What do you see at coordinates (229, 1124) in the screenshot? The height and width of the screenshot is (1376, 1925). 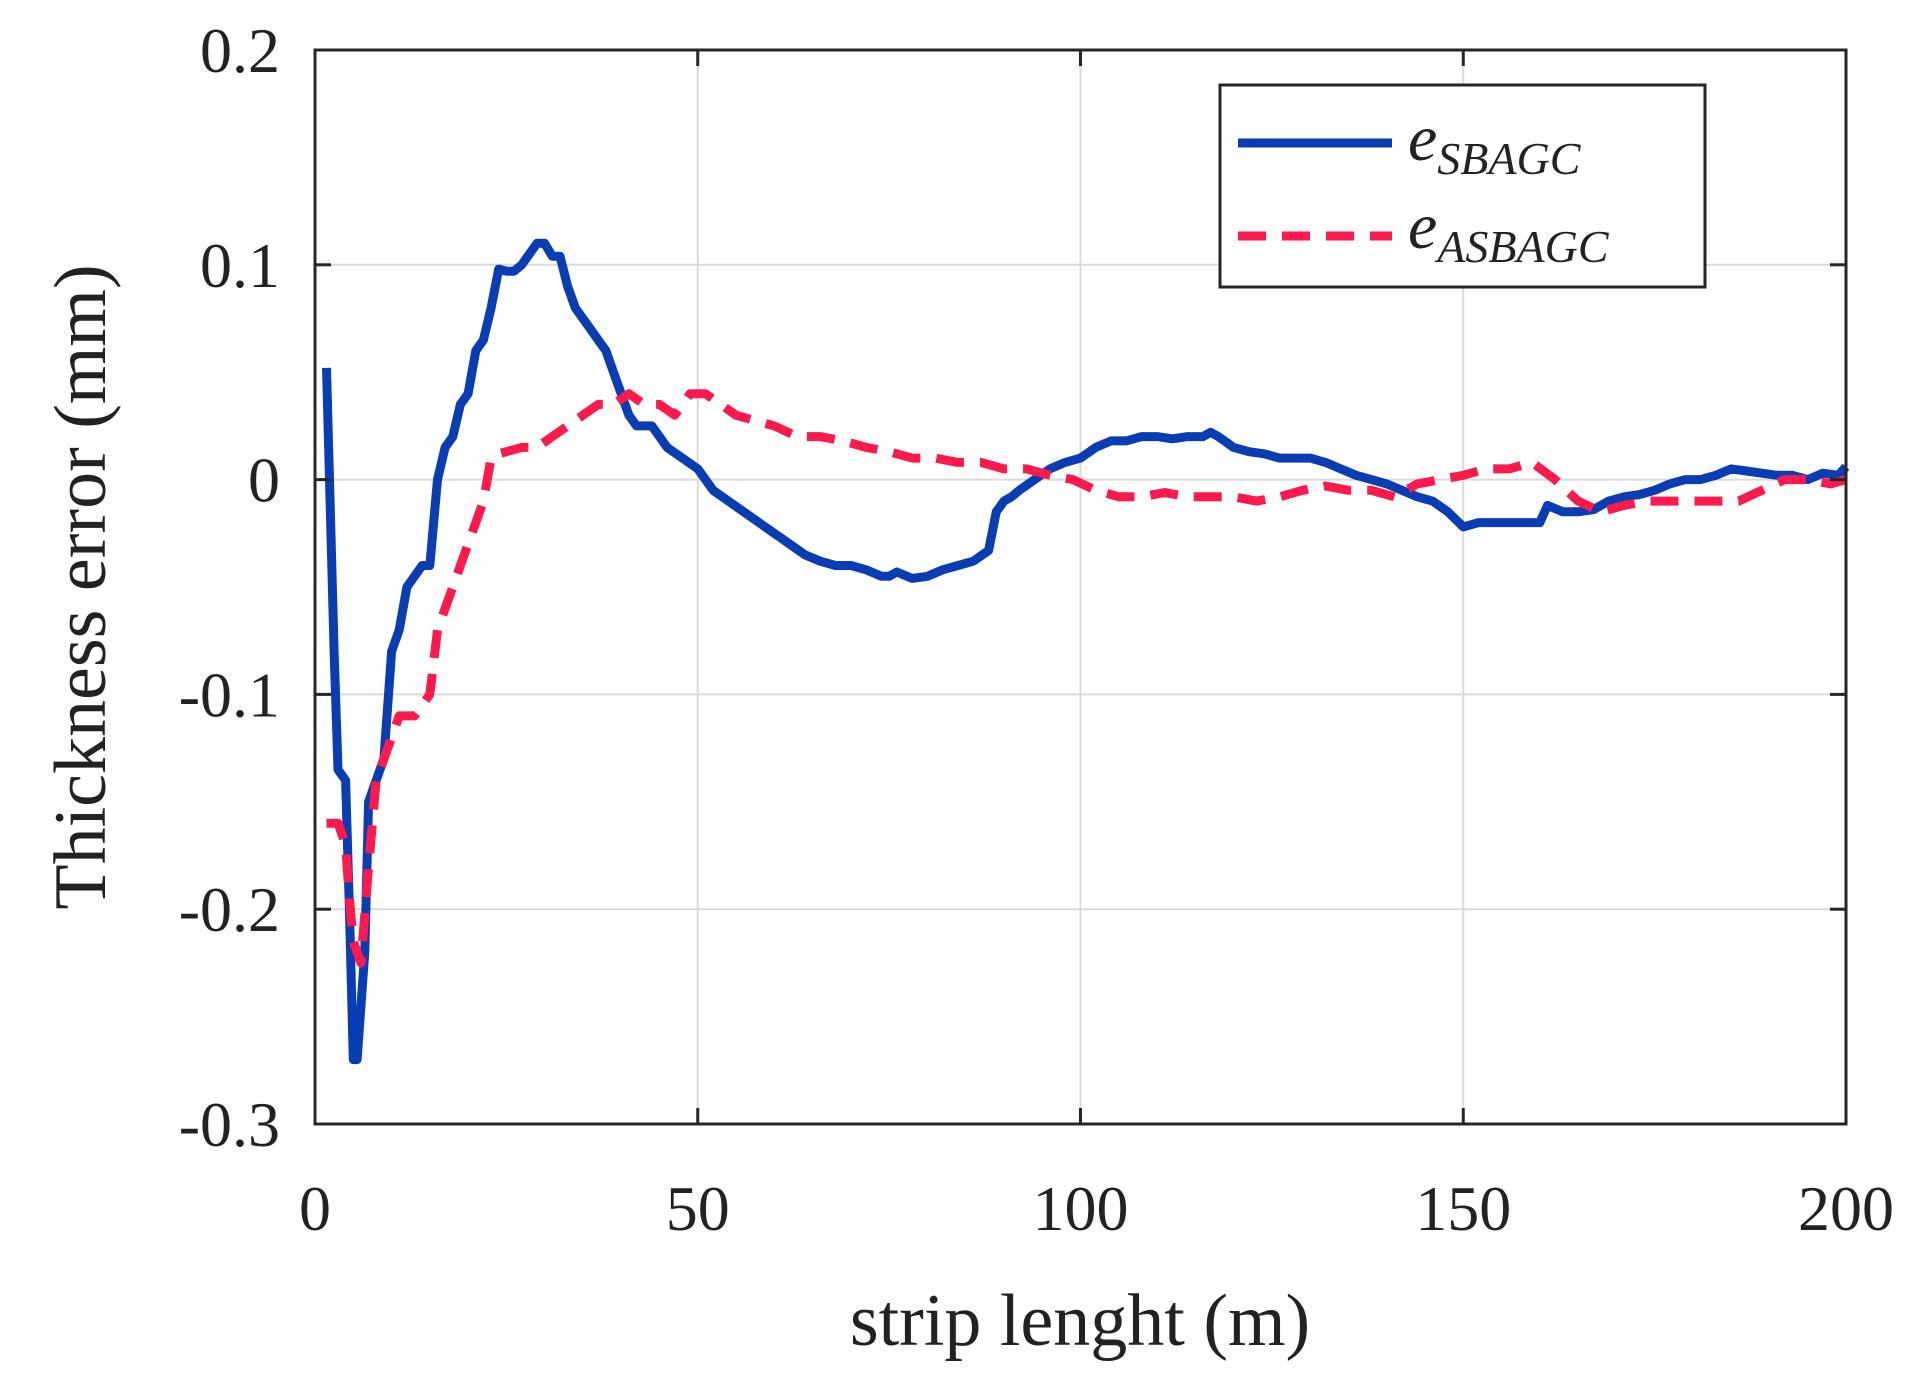 I see `y-tick-label: -0.3` at bounding box center [229, 1124].